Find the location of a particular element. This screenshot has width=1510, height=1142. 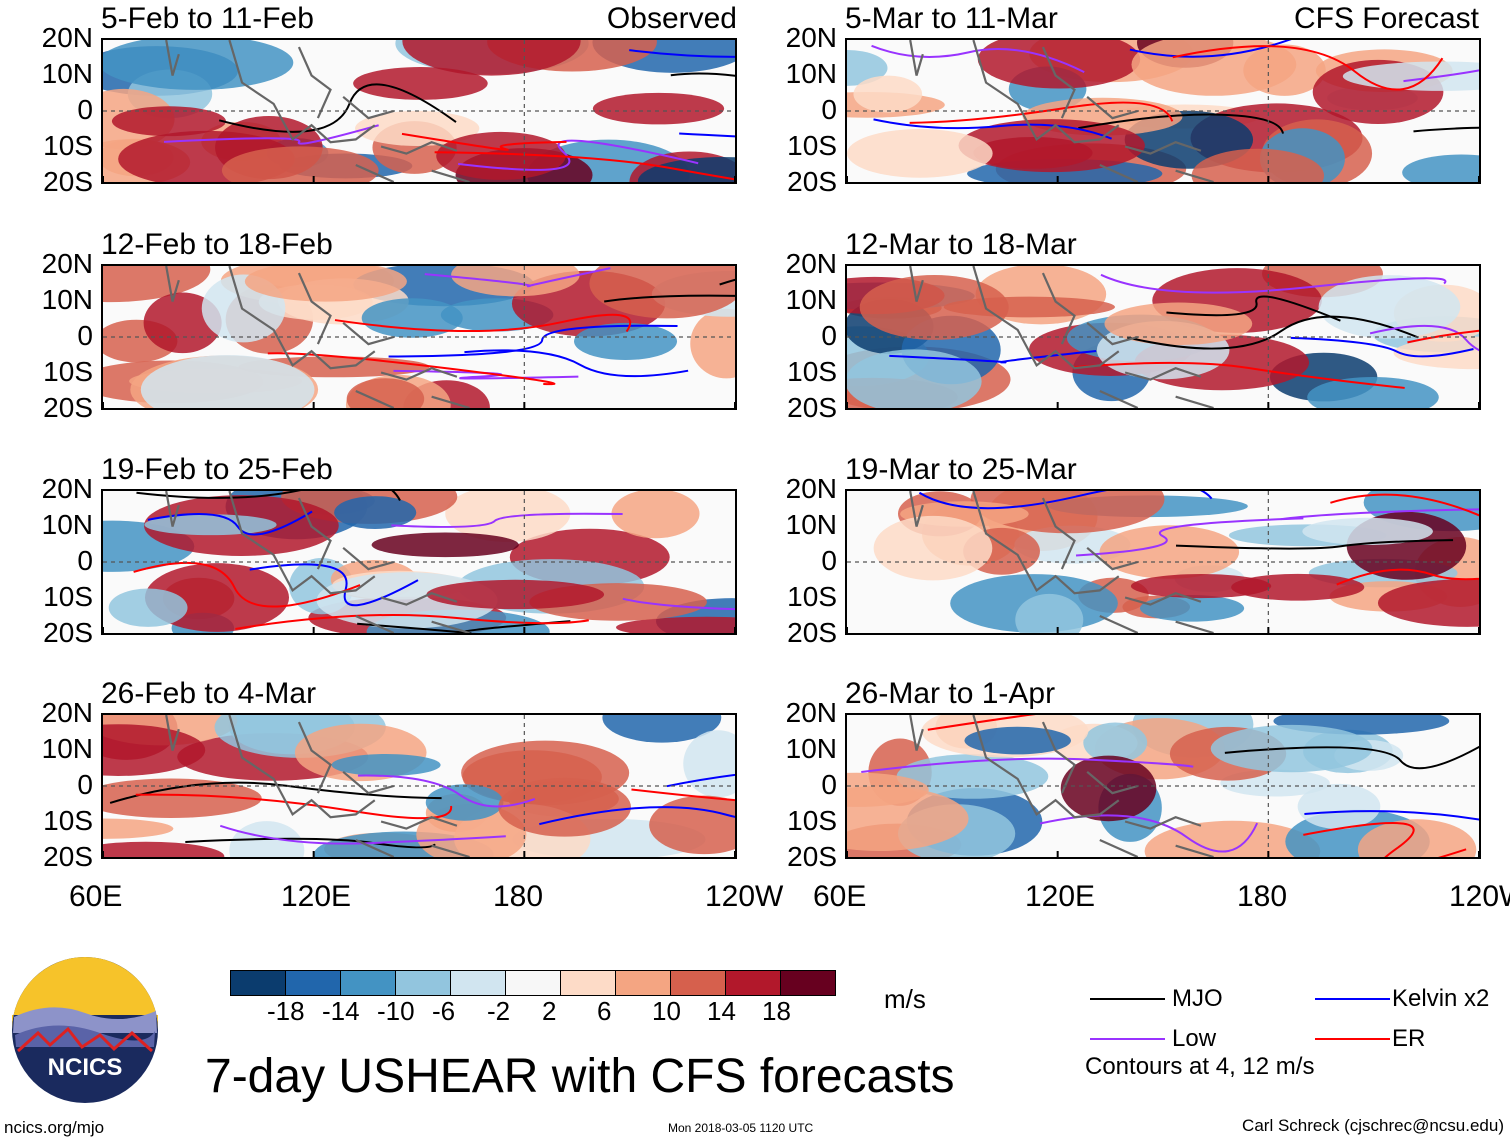

panel-title: 19-Mar to 25-Mar is located at coordinates (961, 469).